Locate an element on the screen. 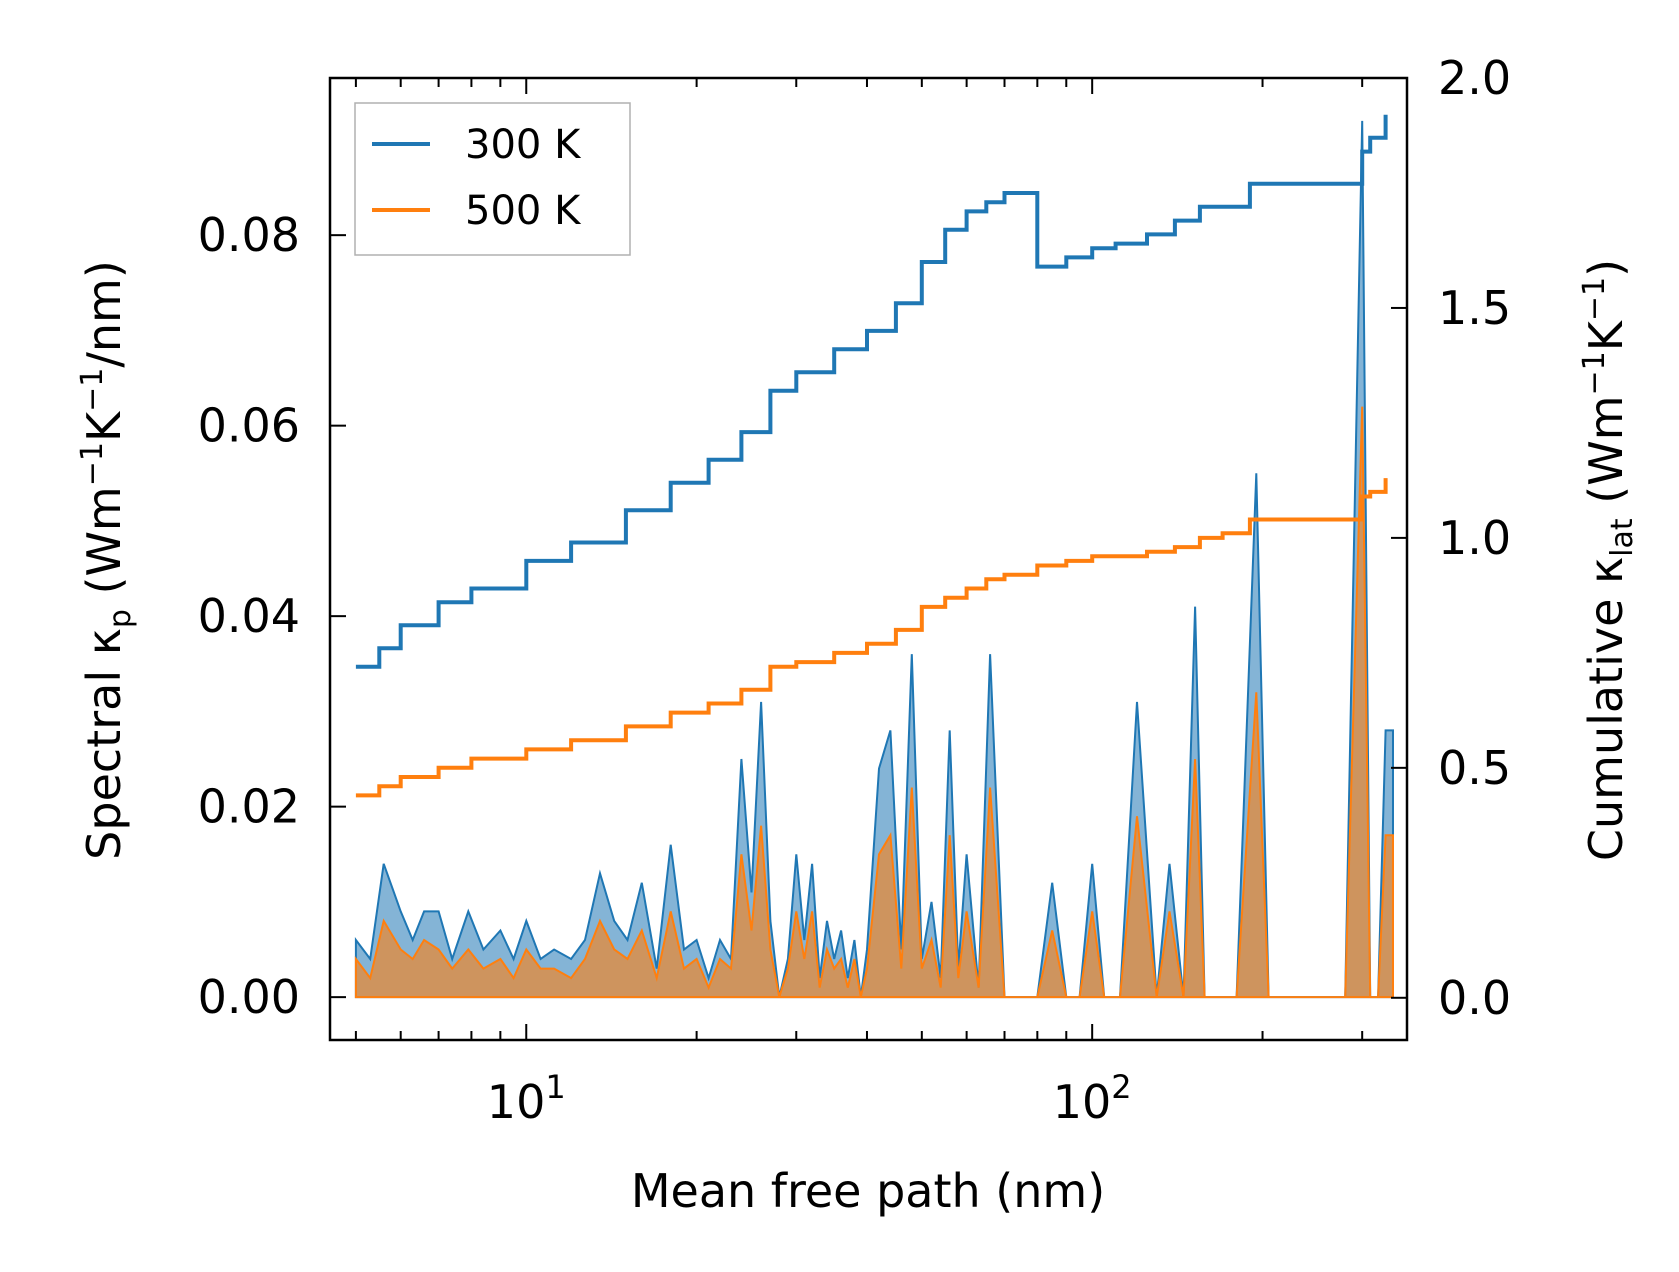  right-y-label-main: Cumulative κ is located at coordinates (1606, 709).